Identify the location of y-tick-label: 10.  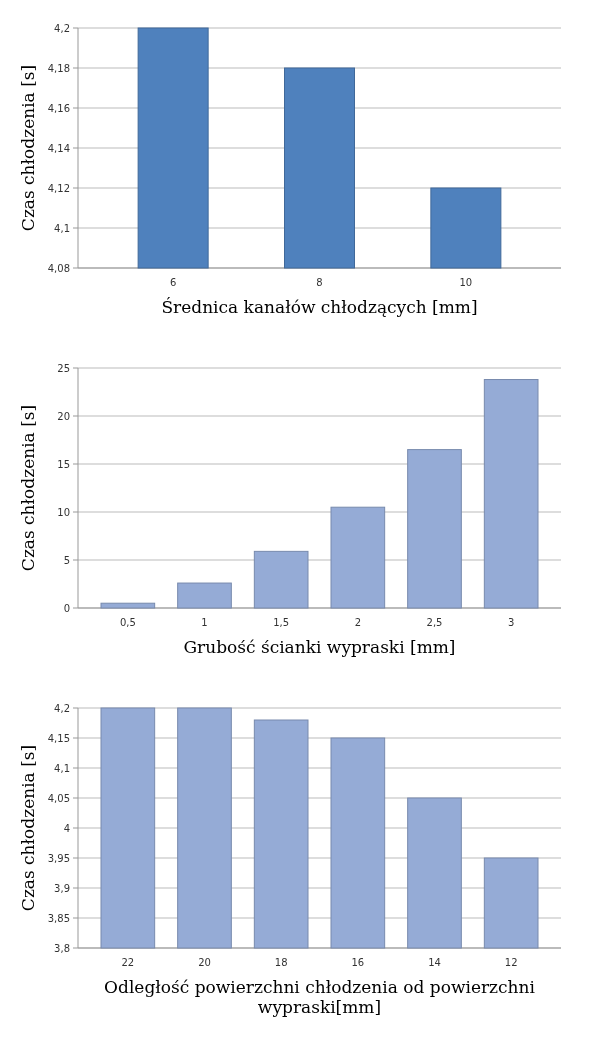
(63, 512).